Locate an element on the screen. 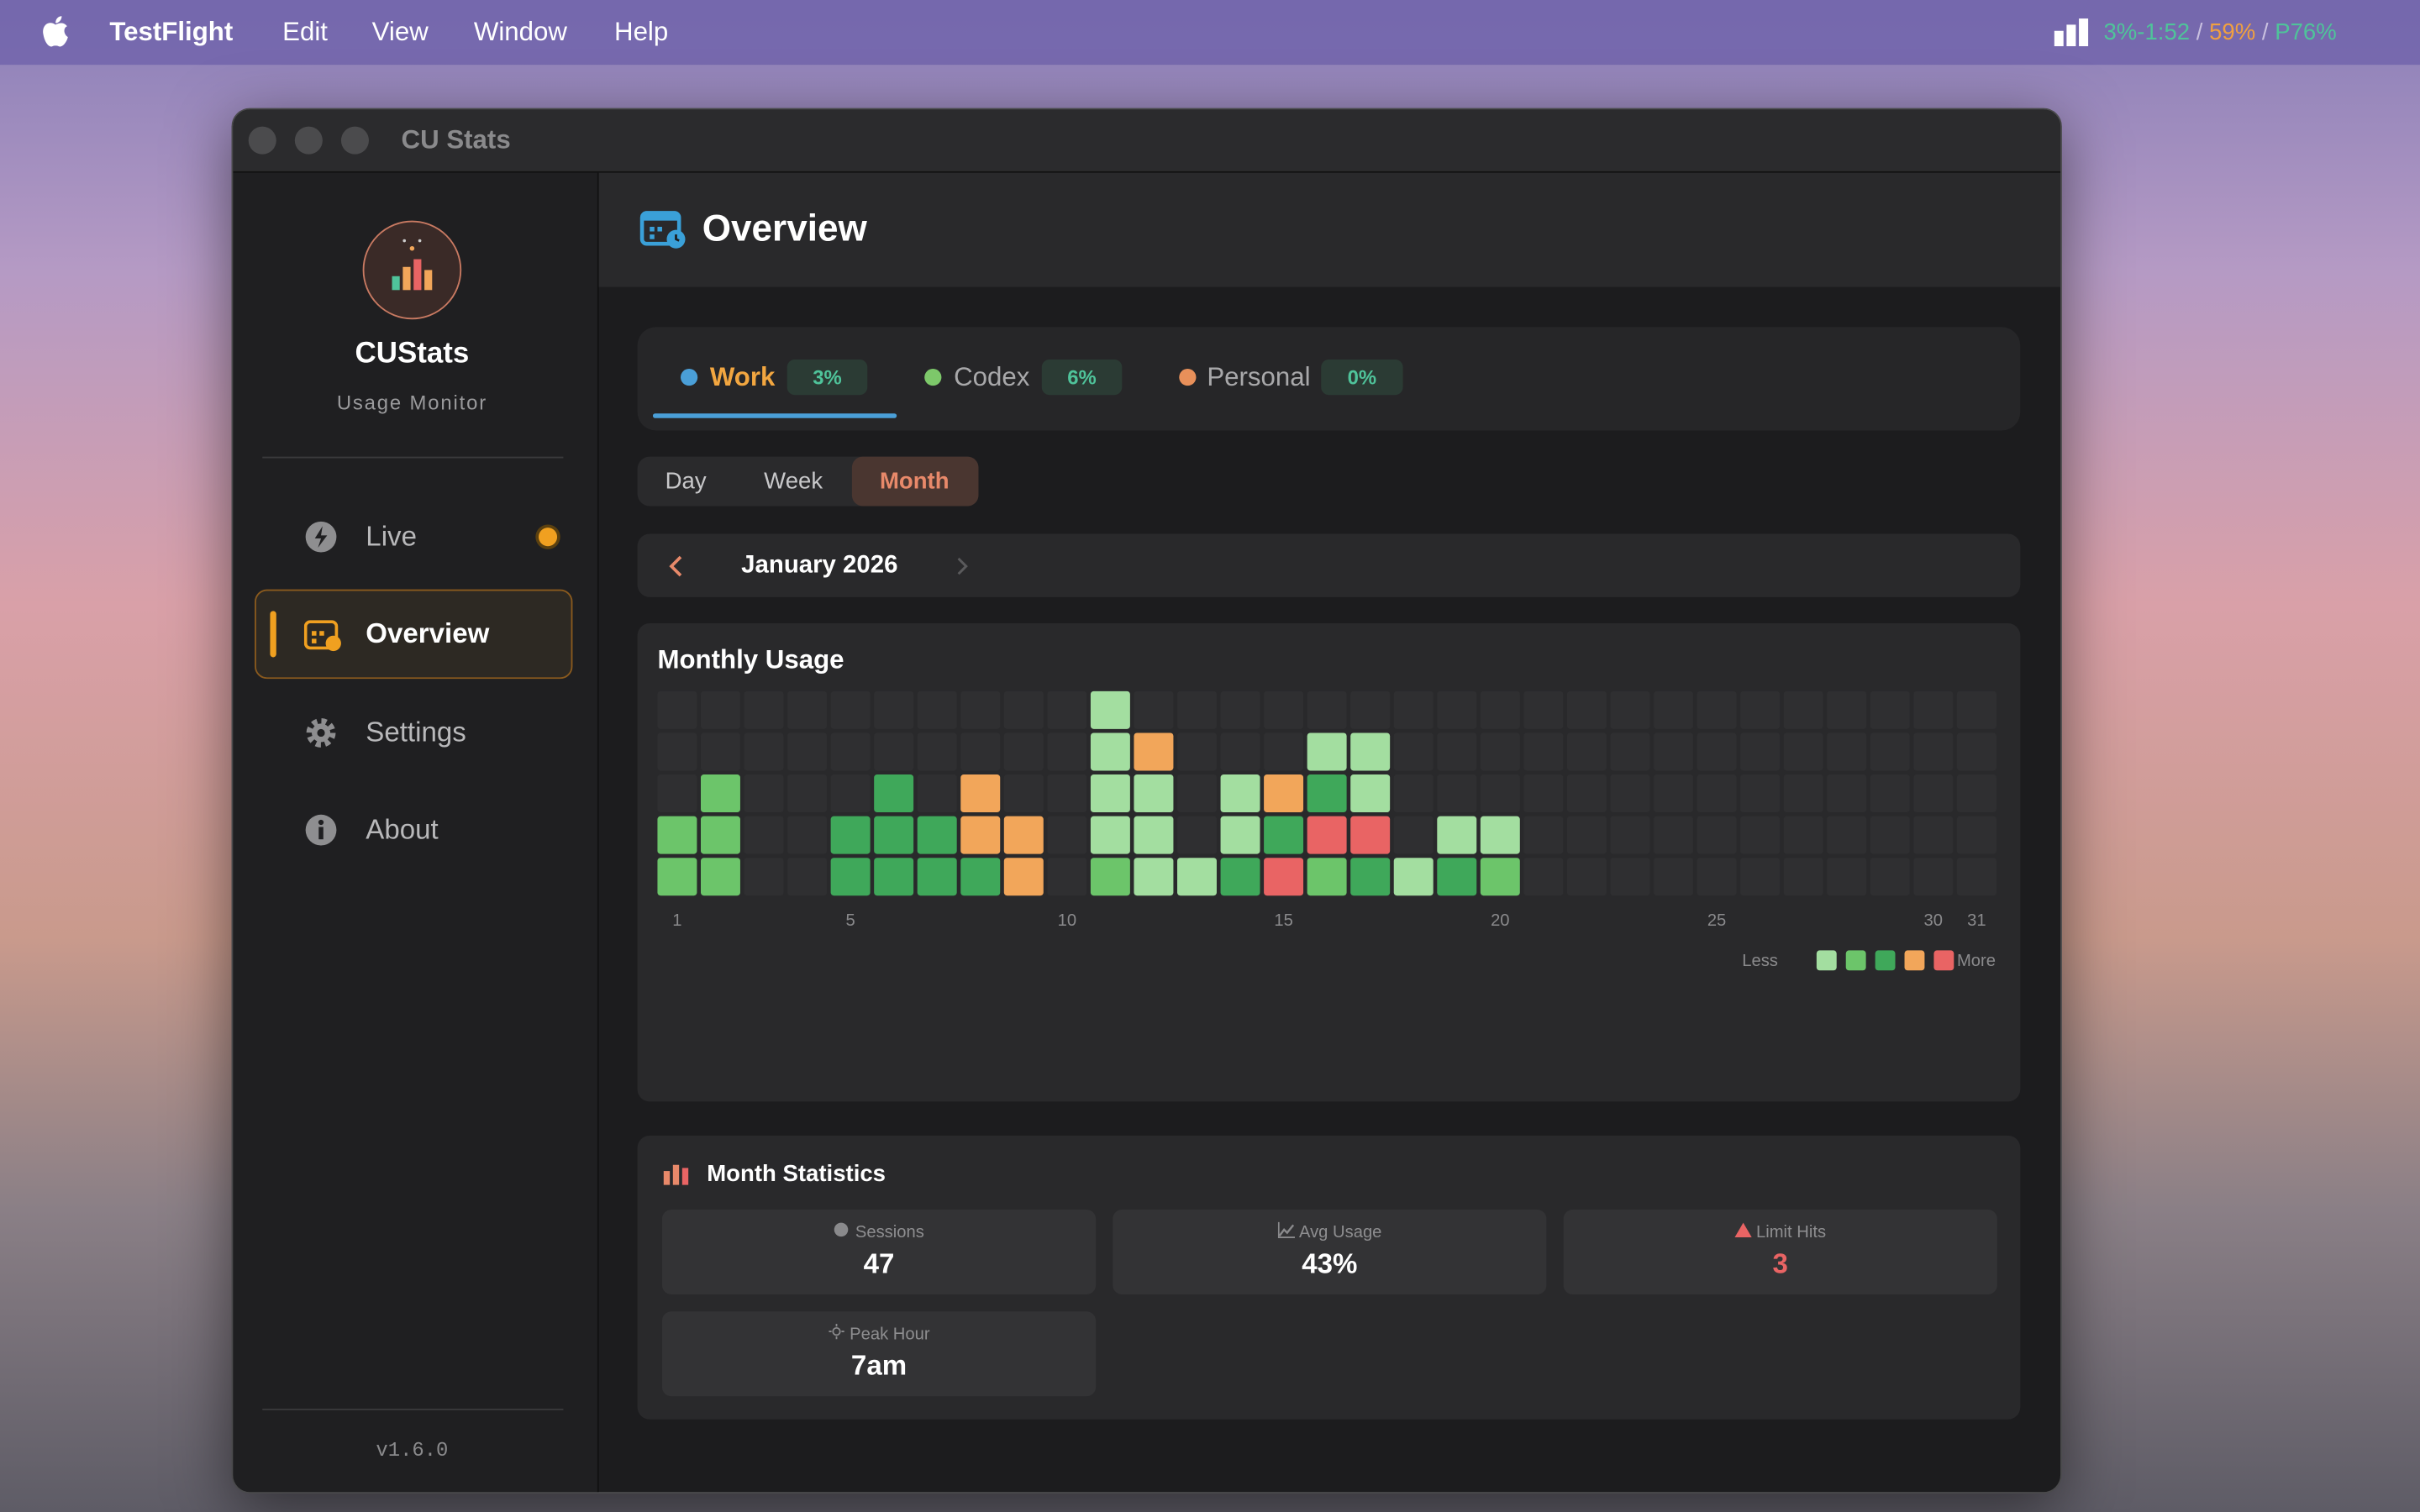 The image size is (2420, 1512). app-subtitle: Usage Monitor is located at coordinates (412, 403).